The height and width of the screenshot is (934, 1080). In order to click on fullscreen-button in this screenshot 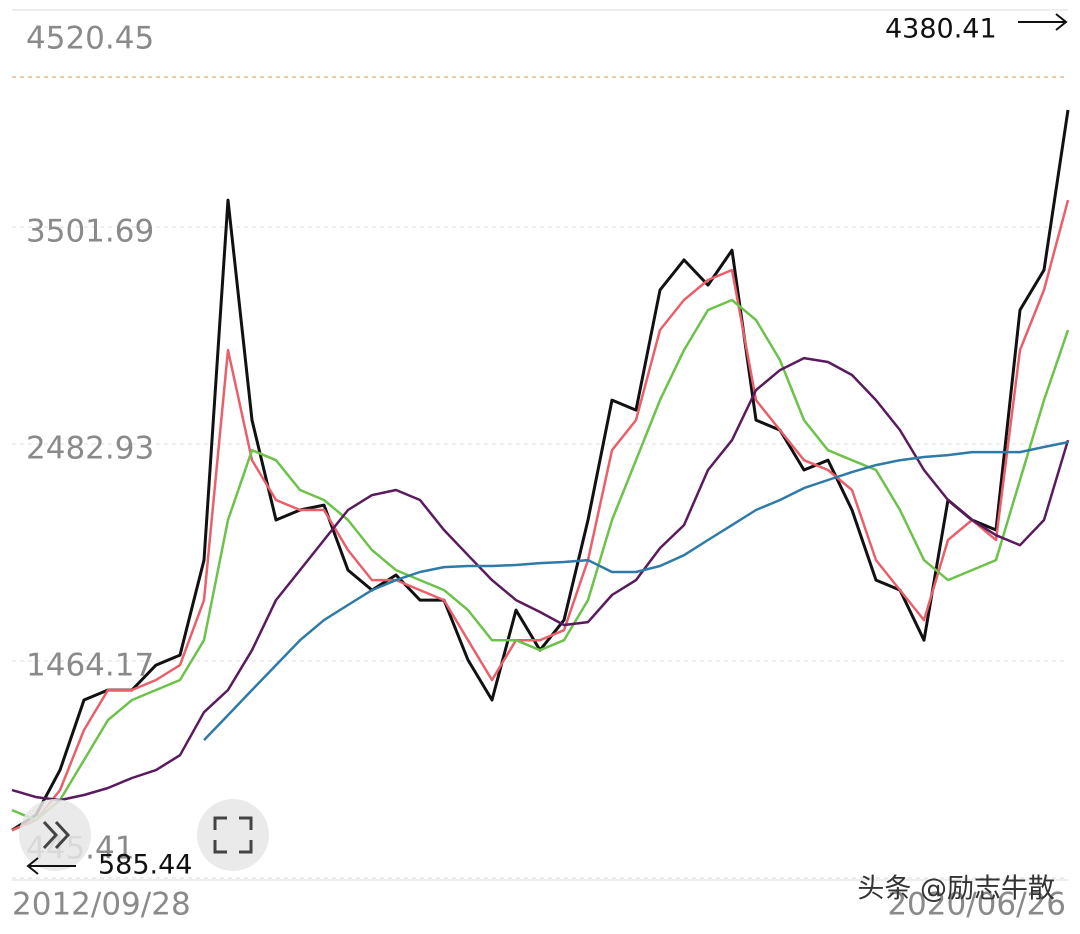, I will do `click(233, 835)`.